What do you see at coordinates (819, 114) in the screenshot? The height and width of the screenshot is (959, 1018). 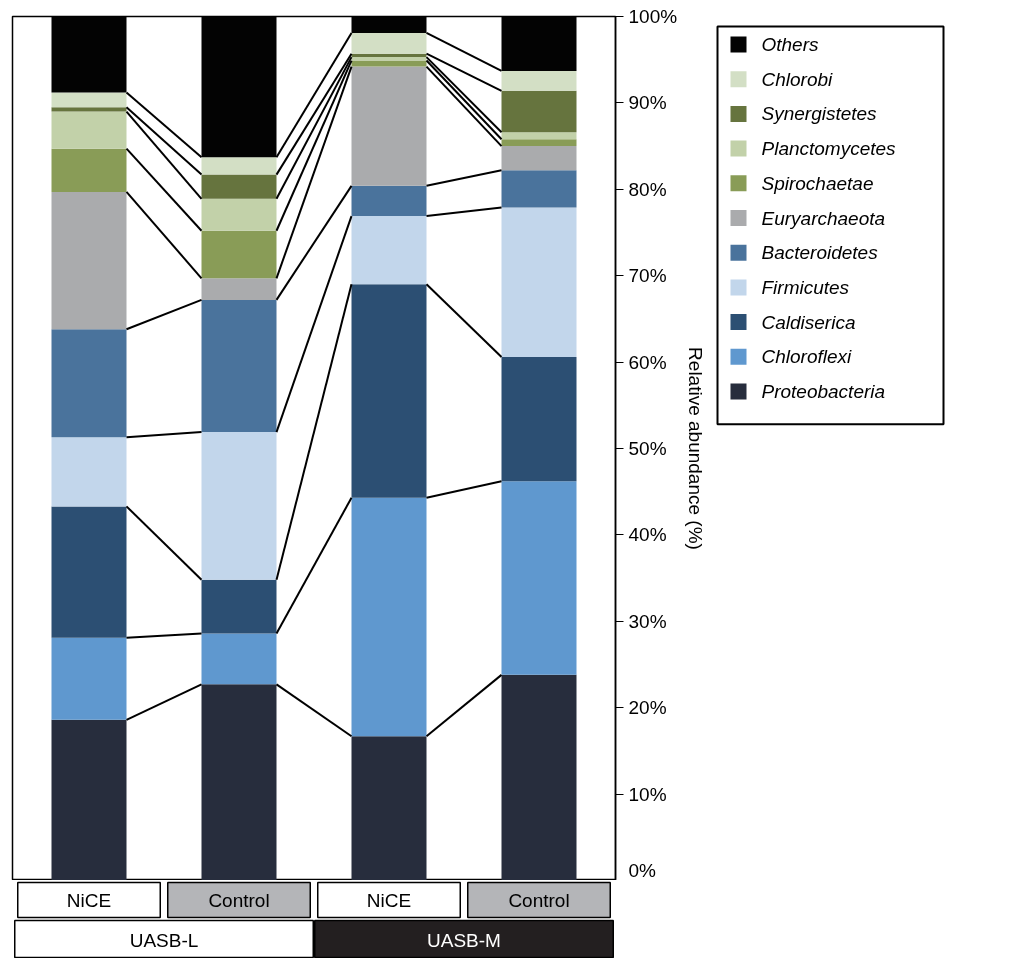 I see `legend-label: Synergistetes` at bounding box center [819, 114].